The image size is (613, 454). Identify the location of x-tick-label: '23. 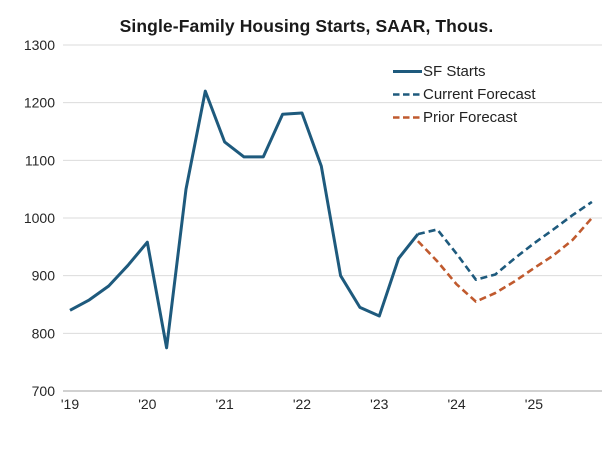
(379, 404).